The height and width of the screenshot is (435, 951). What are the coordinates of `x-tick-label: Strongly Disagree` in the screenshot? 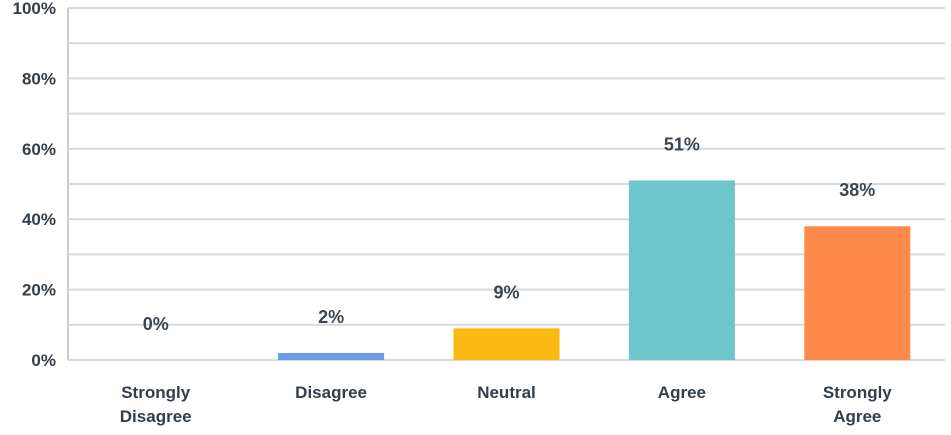 It's located at (156, 404).